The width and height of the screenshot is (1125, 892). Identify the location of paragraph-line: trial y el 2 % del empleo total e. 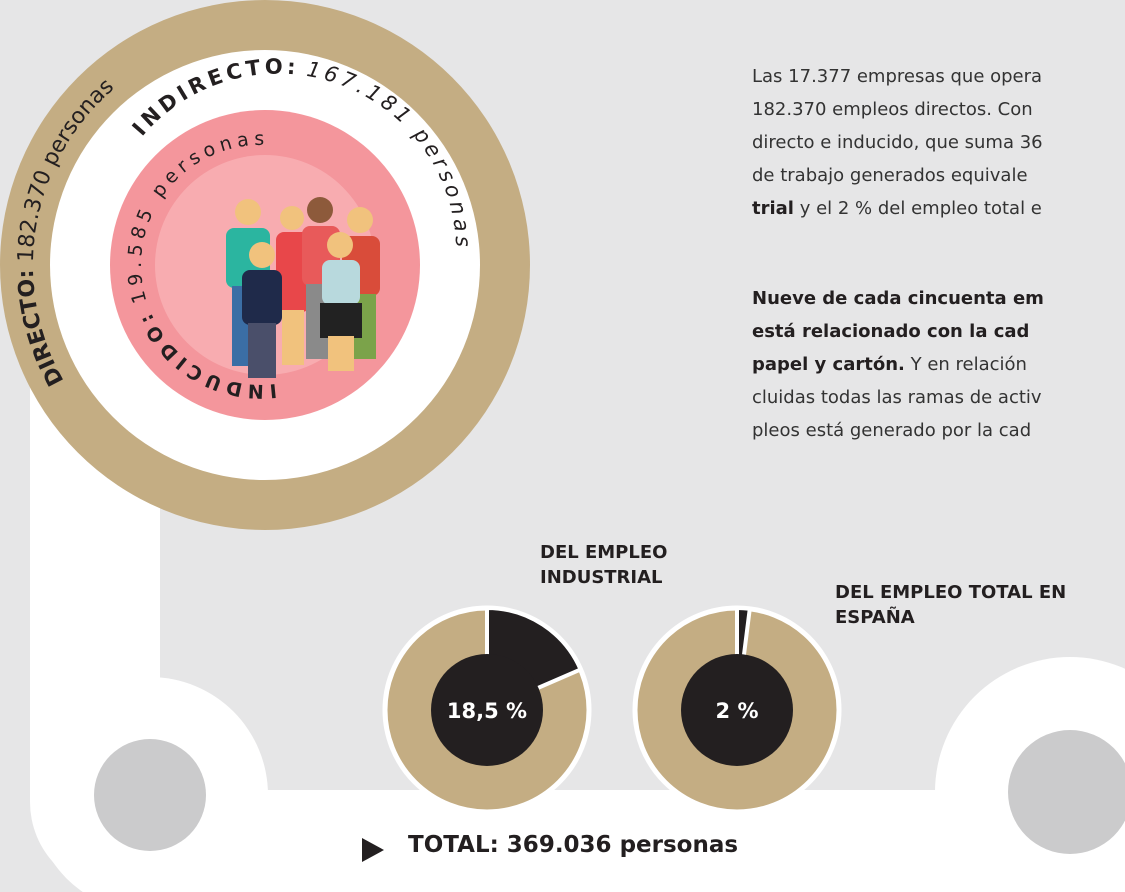
(897, 208).